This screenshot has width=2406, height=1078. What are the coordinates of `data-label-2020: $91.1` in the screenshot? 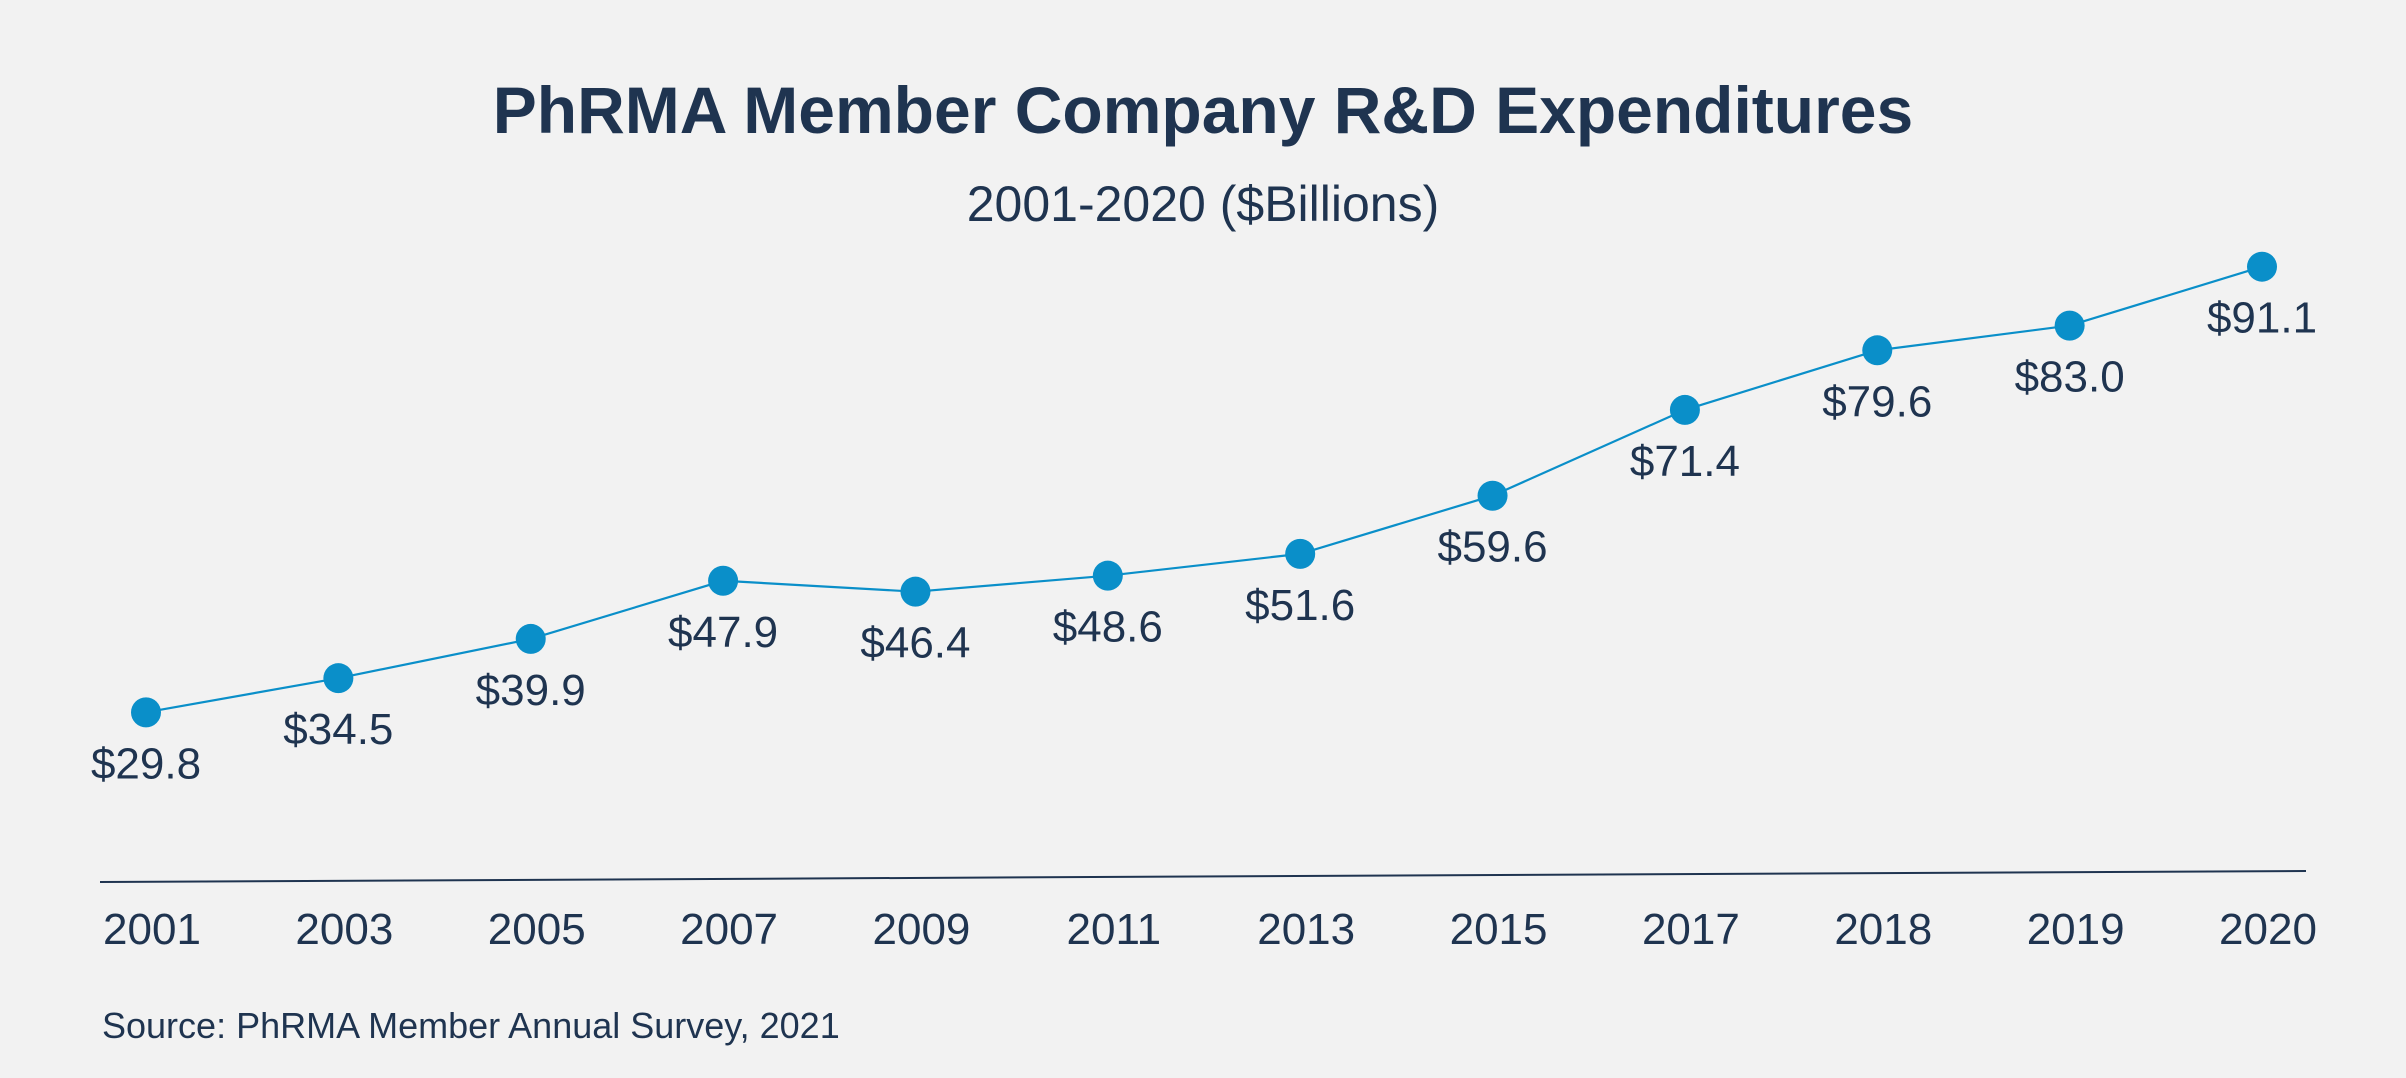 It's located at (2262, 318).